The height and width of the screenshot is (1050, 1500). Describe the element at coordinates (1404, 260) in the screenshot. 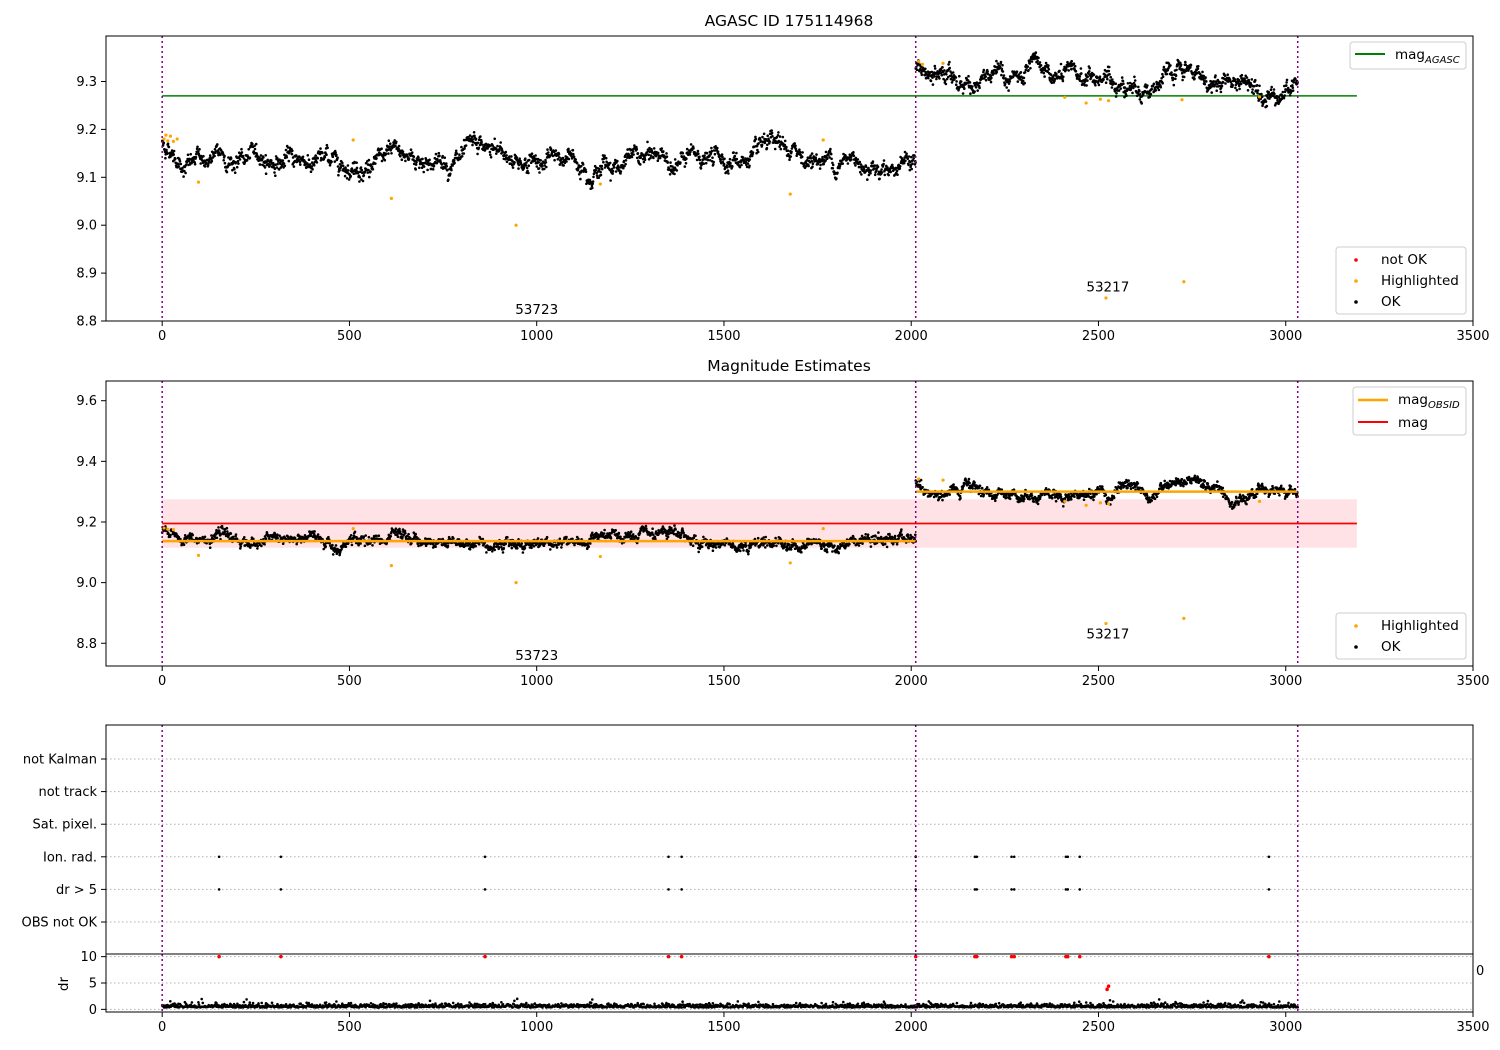

I see `legend-label-not-ok: not OK` at that location.